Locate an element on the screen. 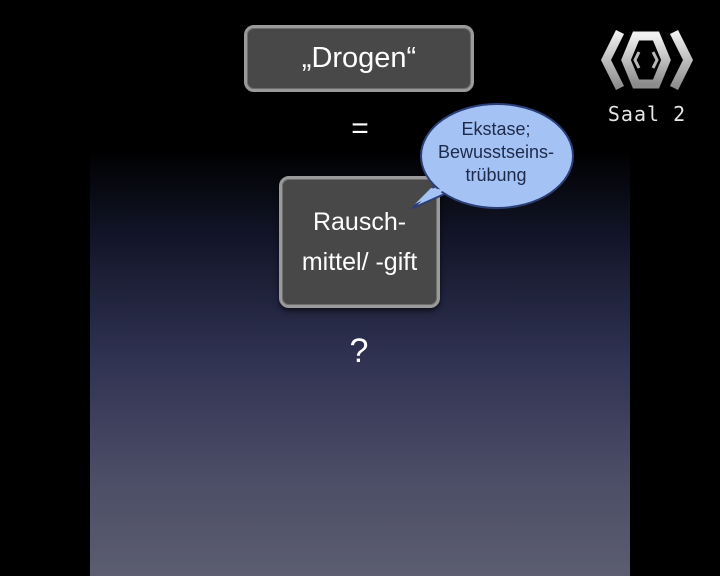 This screenshot has height=576, width=720. speech-bubble-line-2: Bewusstseins- is located at coordinates (496, 152).